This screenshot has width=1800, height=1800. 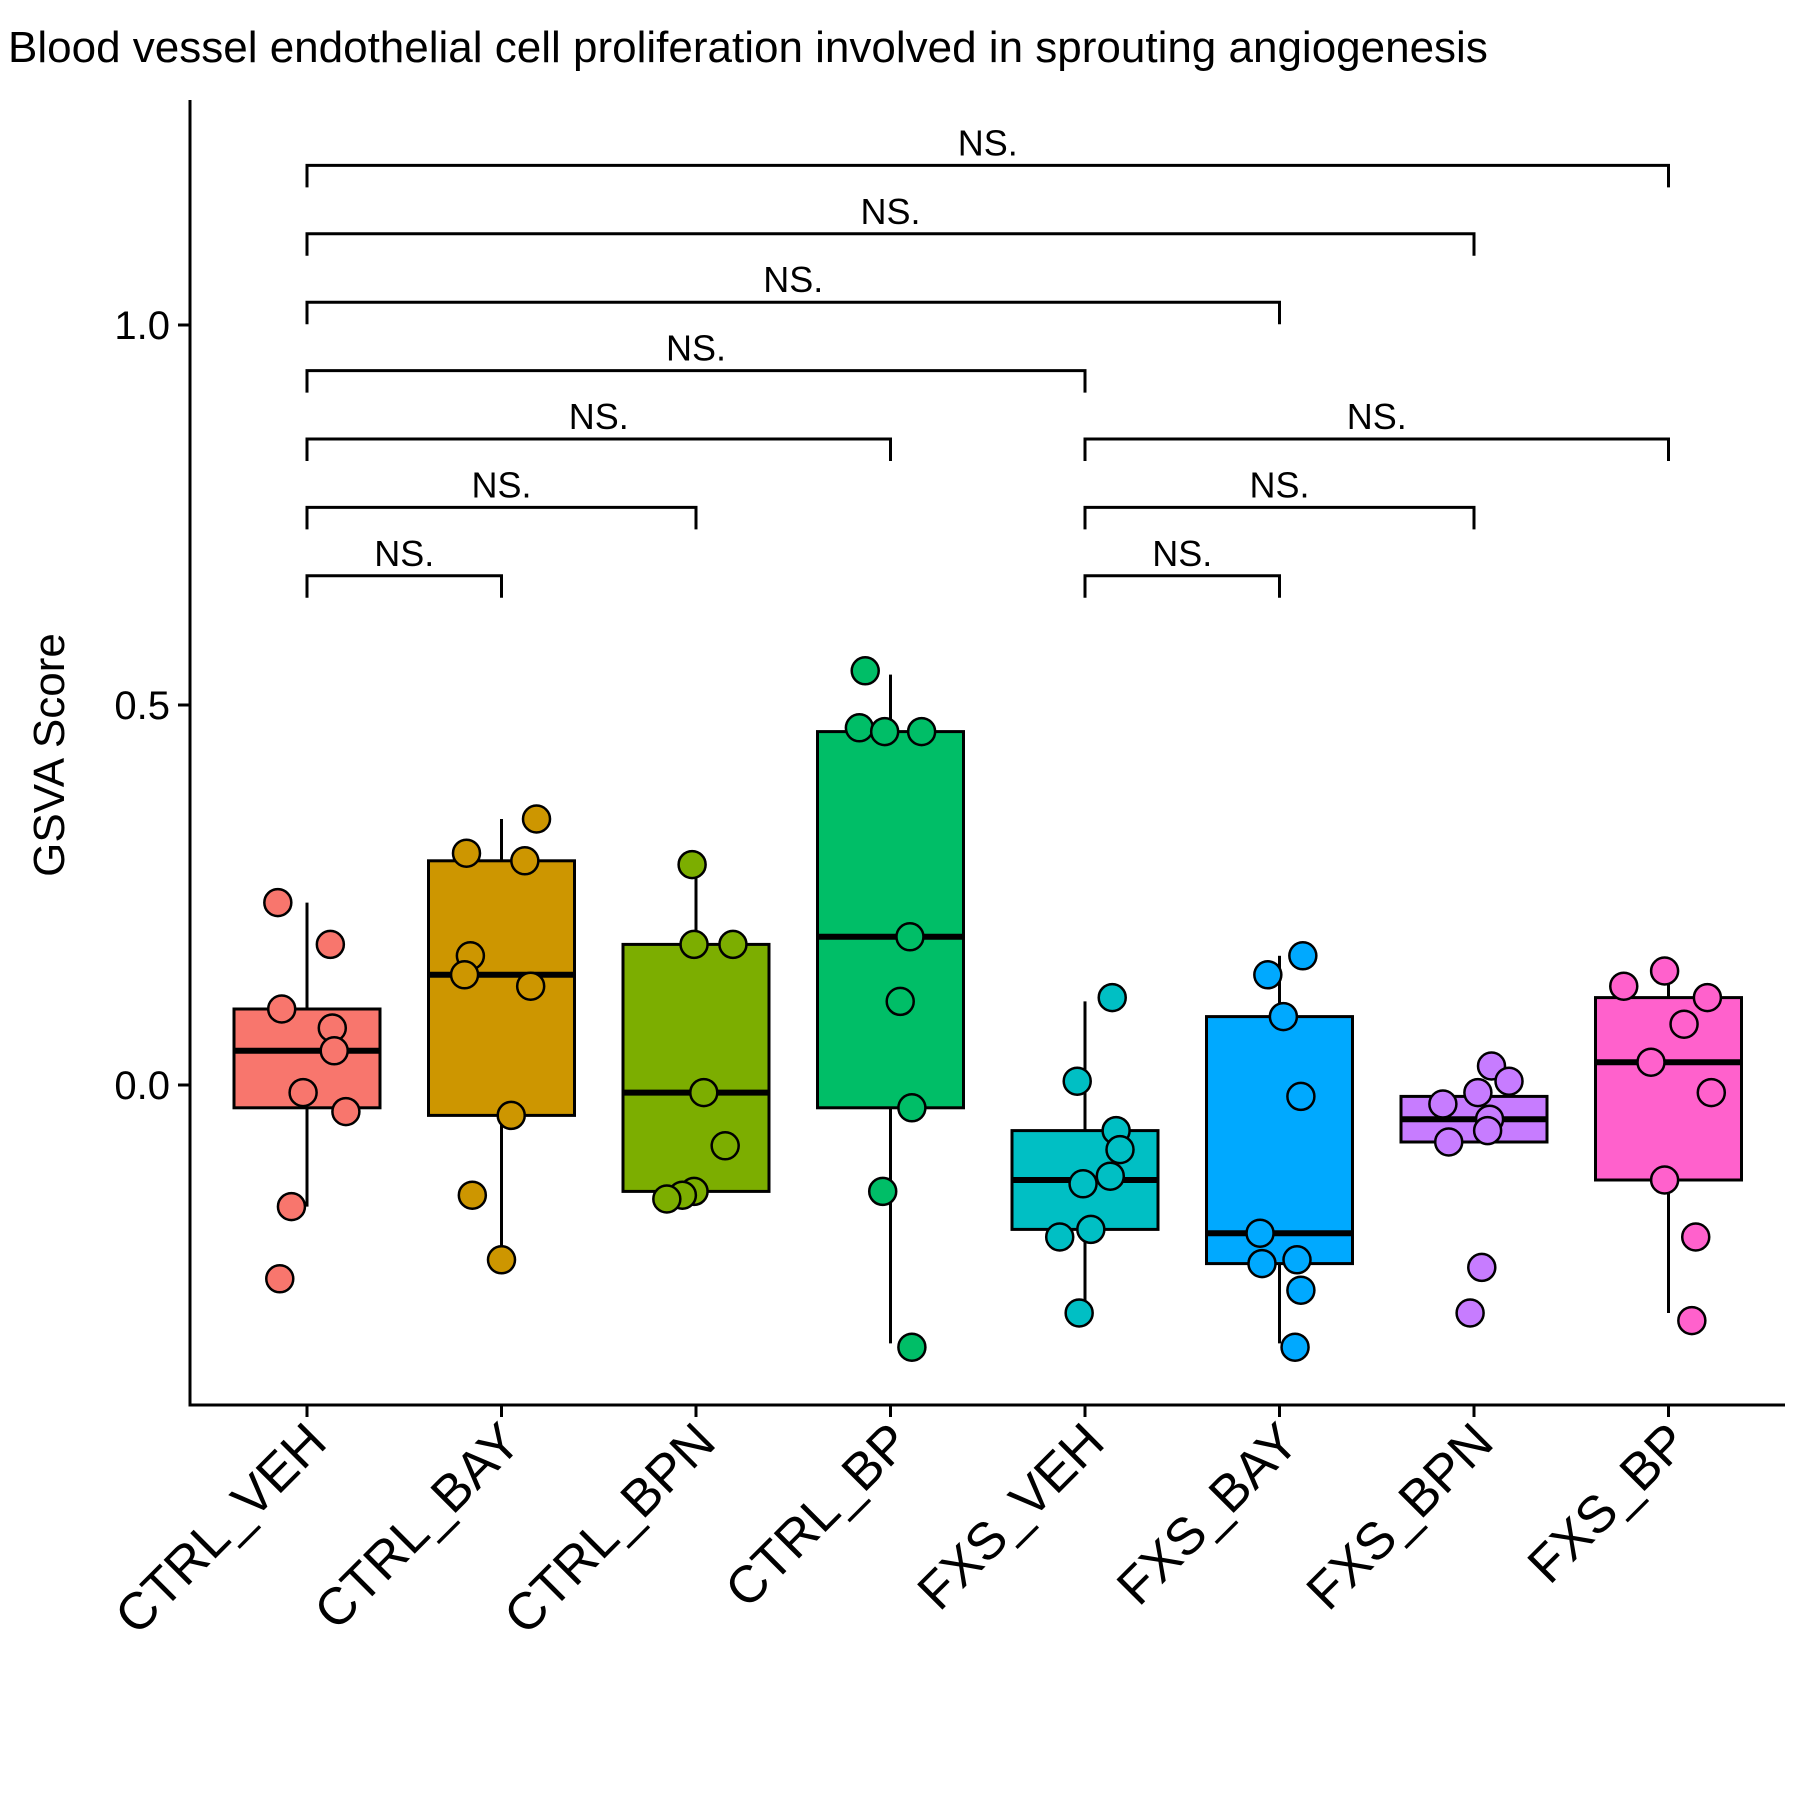 What do you see at coordinates (142, 706) in the screenshot?
I see `y-tick-label: 0.5` at bounding box center [142, 706].